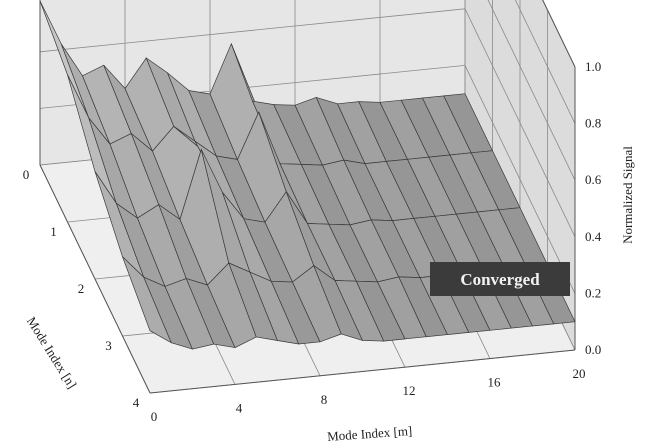 The image size is (659, 447). What do you see at coordinates (324, 399) in the screenshot?
I see `x-tick-label: 8` at bounding box center [324, 399].